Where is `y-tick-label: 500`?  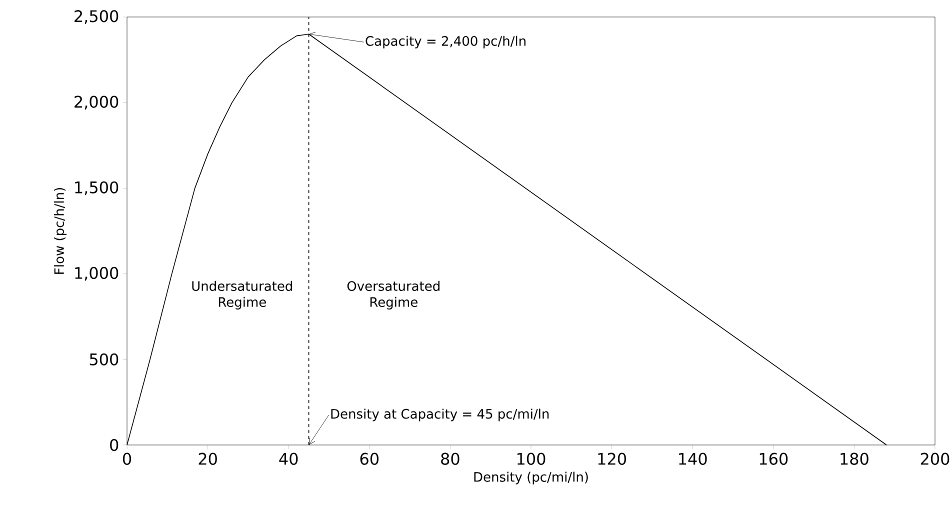
y-tick-label: 500 is located at coordinates (104, 359).